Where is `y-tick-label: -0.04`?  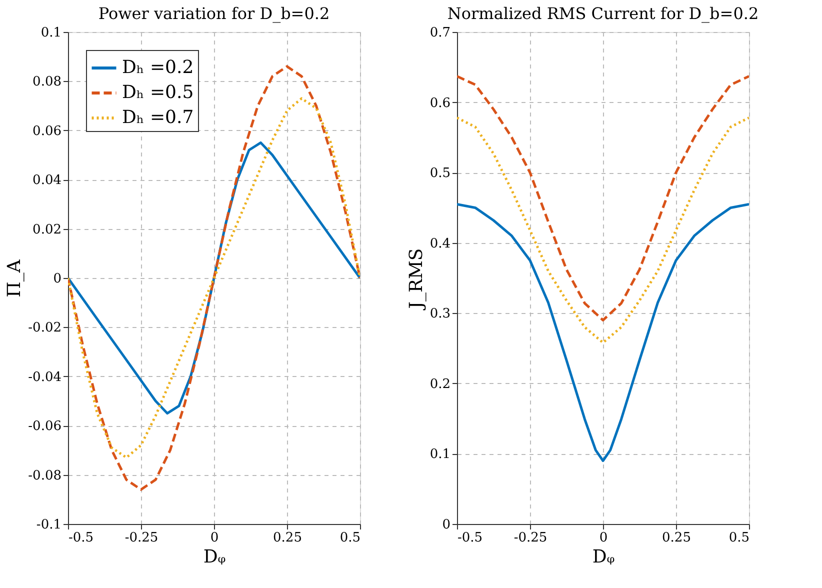 y-tick-label: -0.04 is located at coordinates (45, 377).